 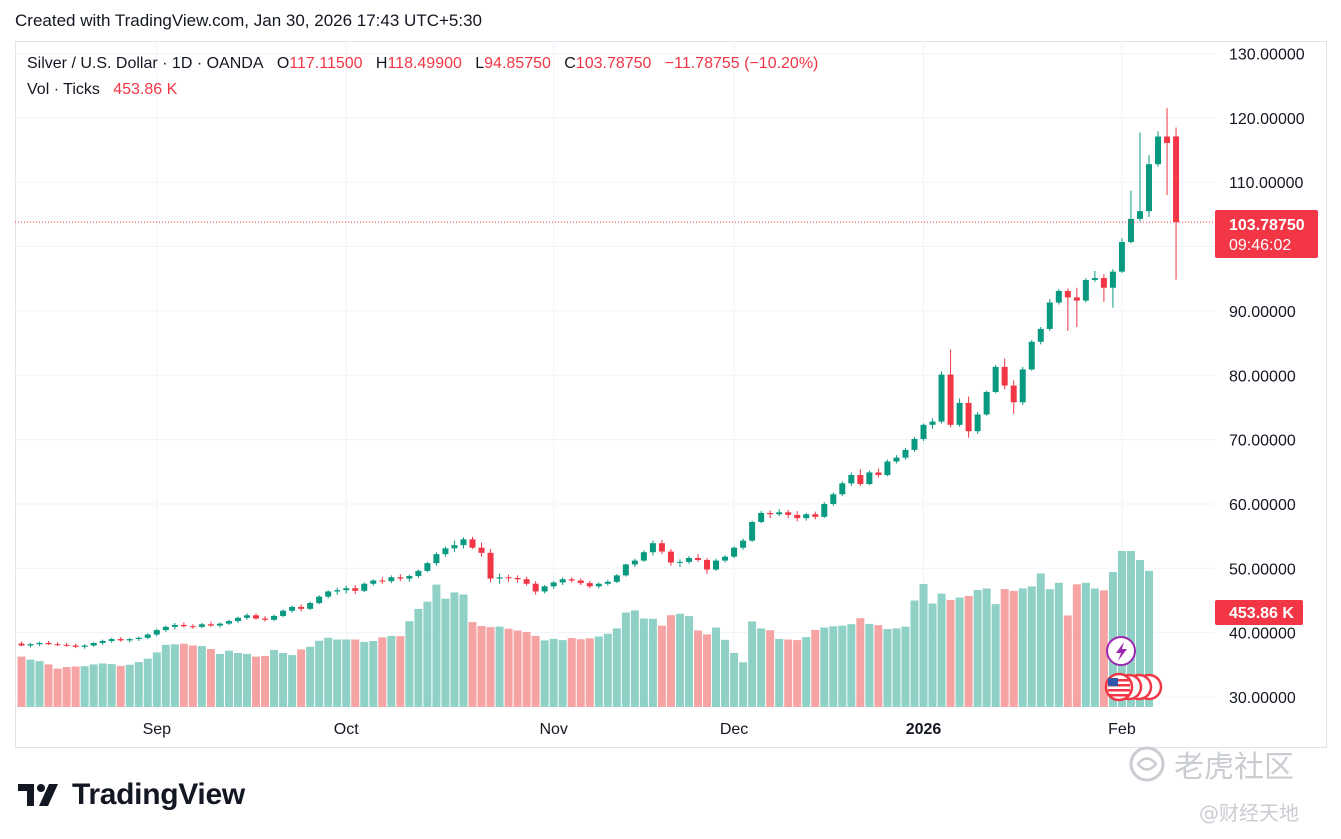 I want to click on last-price-badge: 103.78750 09:46:02, so click(x=1266, y=234).